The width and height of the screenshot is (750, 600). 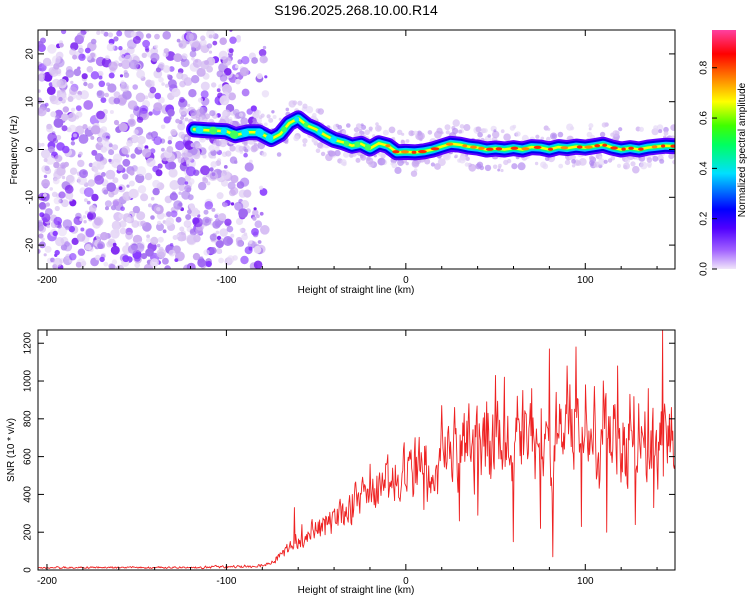 What do you see at coordinates (465, 146) in the screenshot?
I see `spectrogram-peak-spot` at bounding box center [465, 146].